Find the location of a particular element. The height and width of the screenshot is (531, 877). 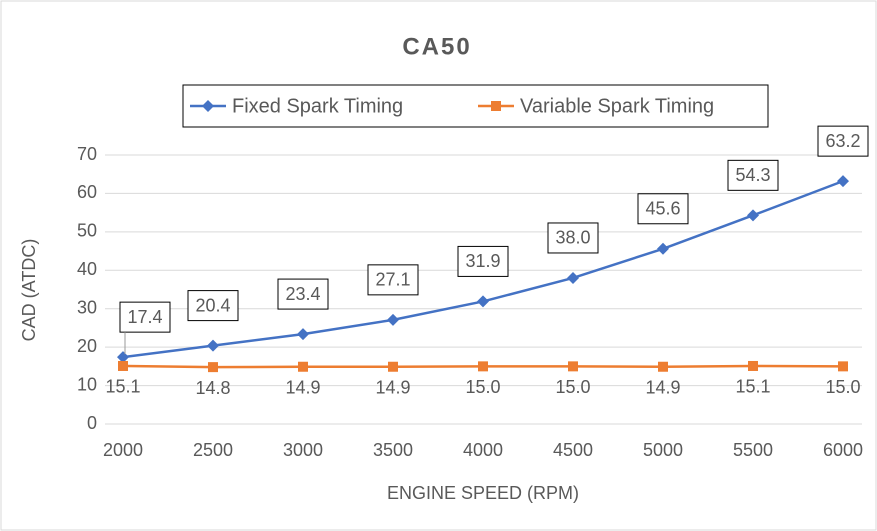

data-label: 23.4 is located at coordinates (302, 294).